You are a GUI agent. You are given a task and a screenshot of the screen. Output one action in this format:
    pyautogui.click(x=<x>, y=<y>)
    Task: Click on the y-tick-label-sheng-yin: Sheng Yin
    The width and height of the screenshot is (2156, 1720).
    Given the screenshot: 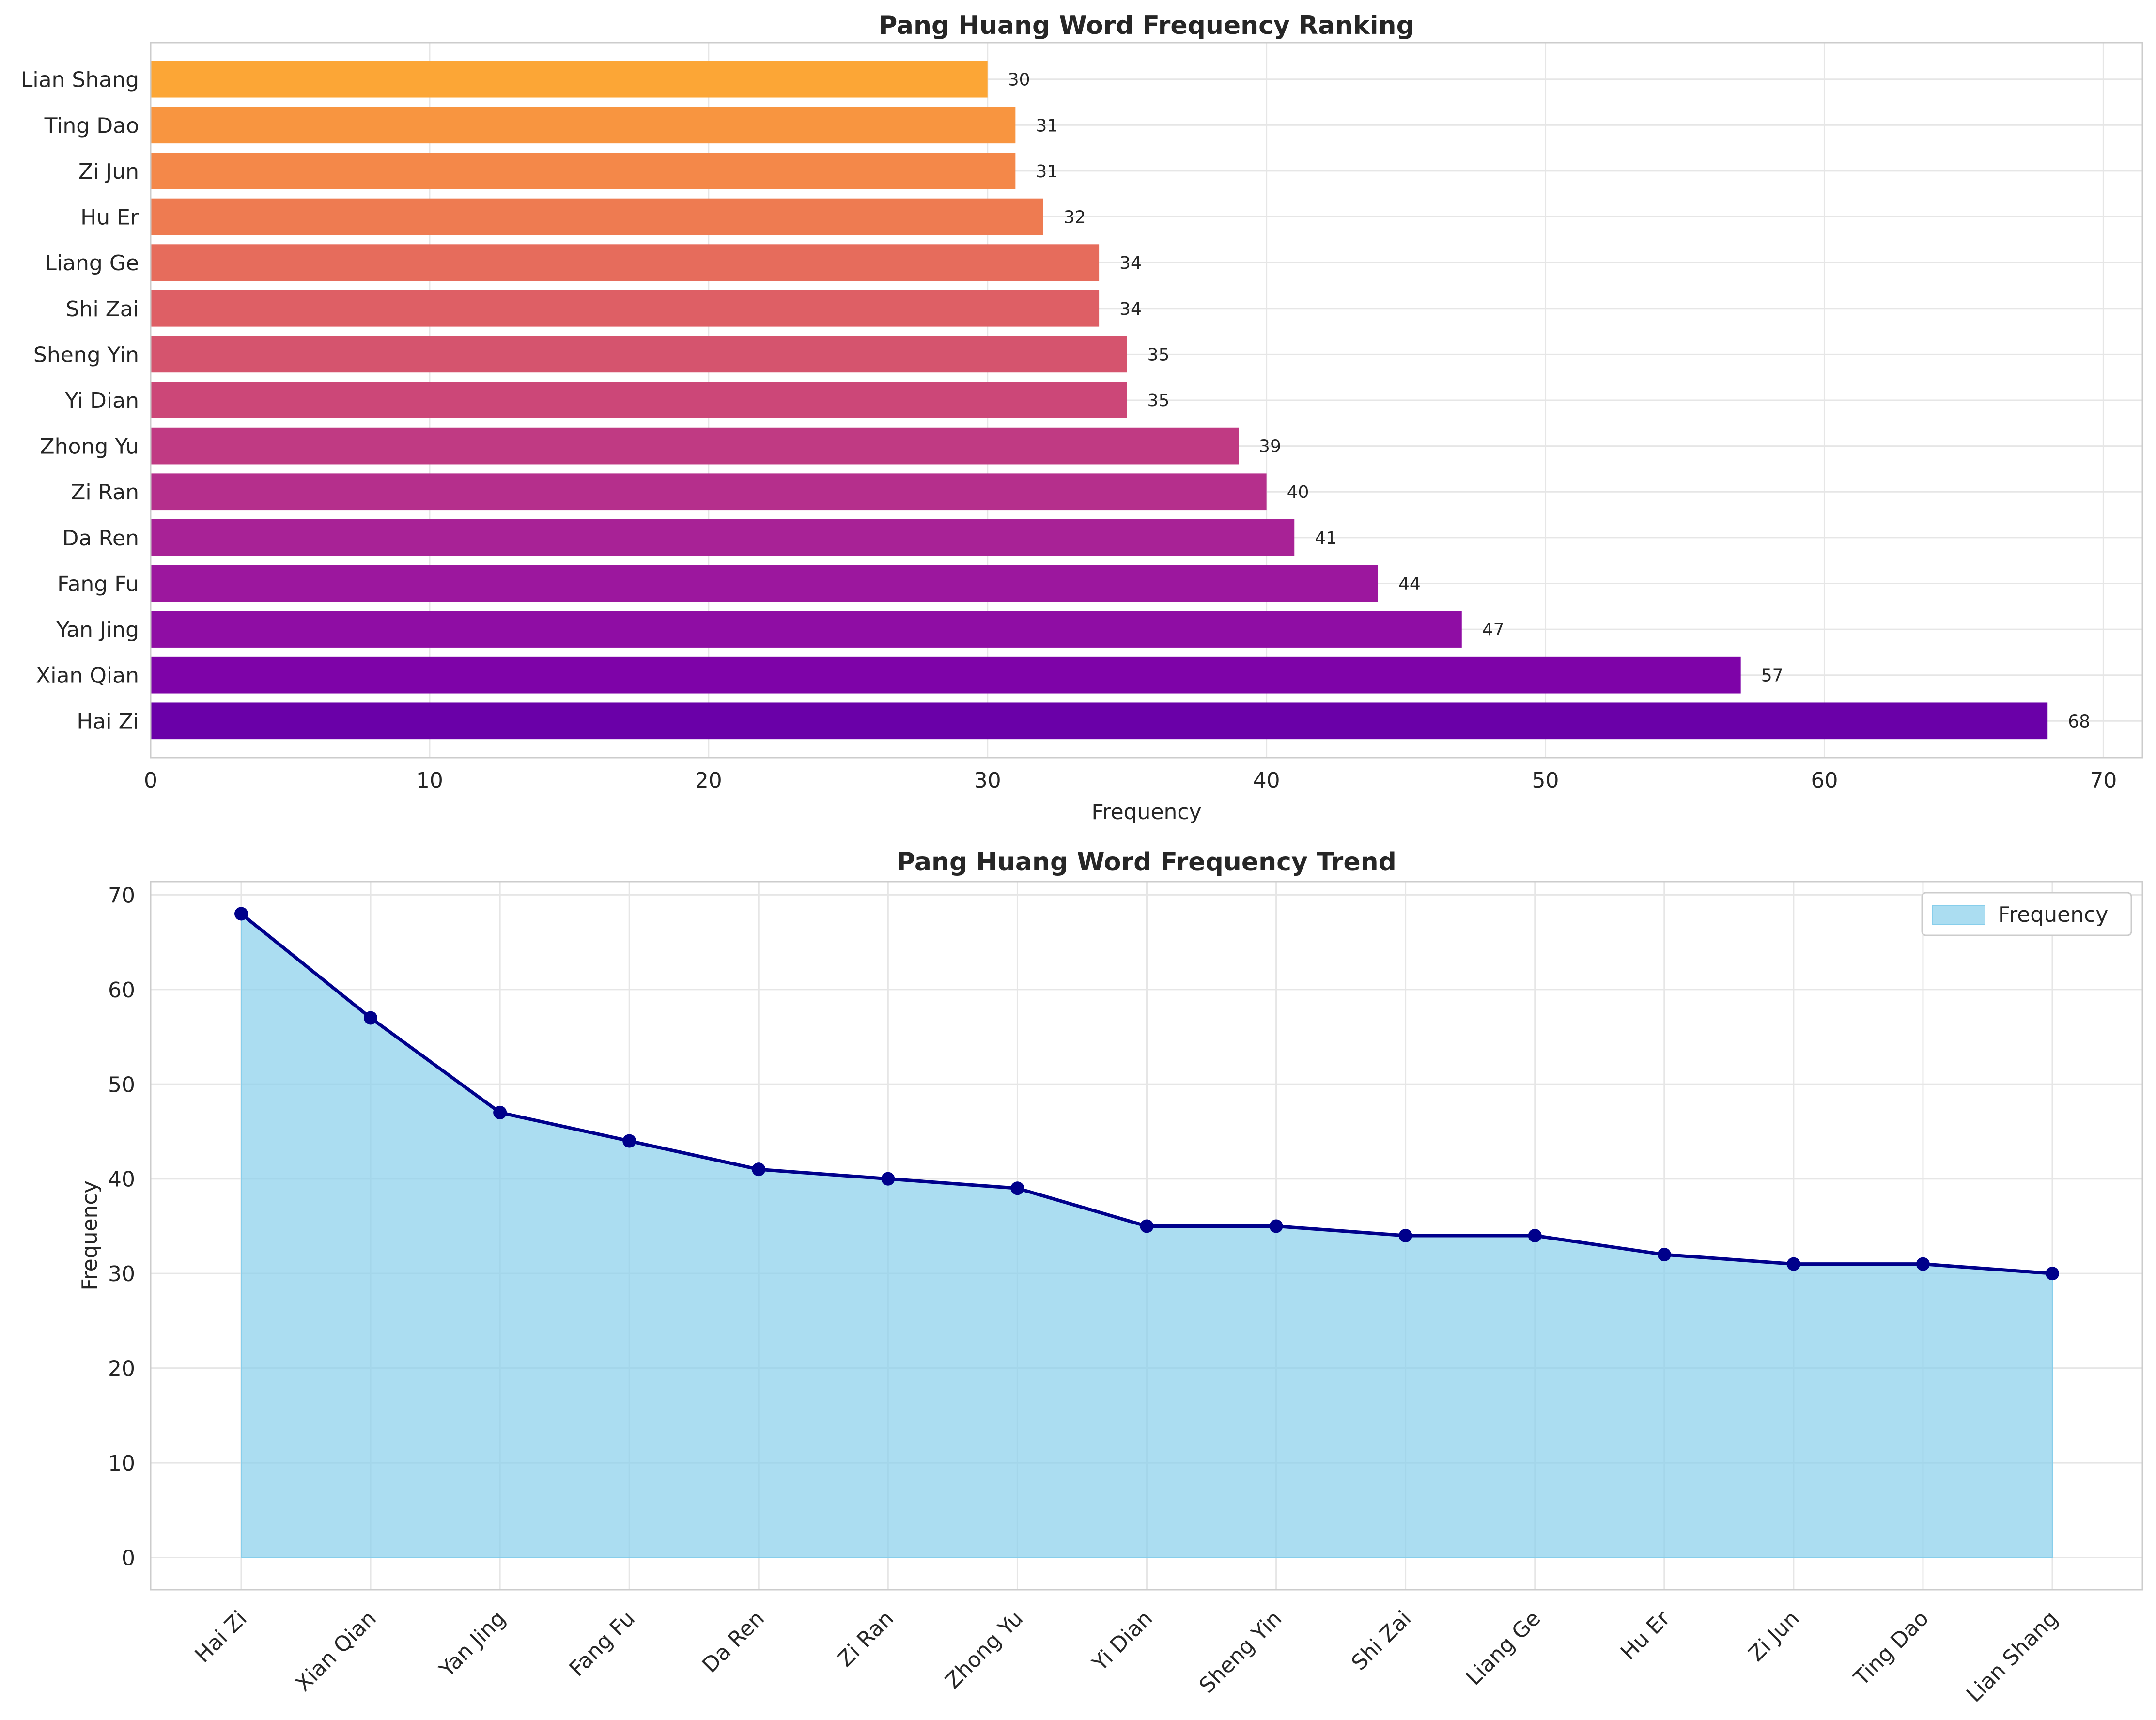 What is the action you would take?
    pyautogui.click(x=86, y=355)
    